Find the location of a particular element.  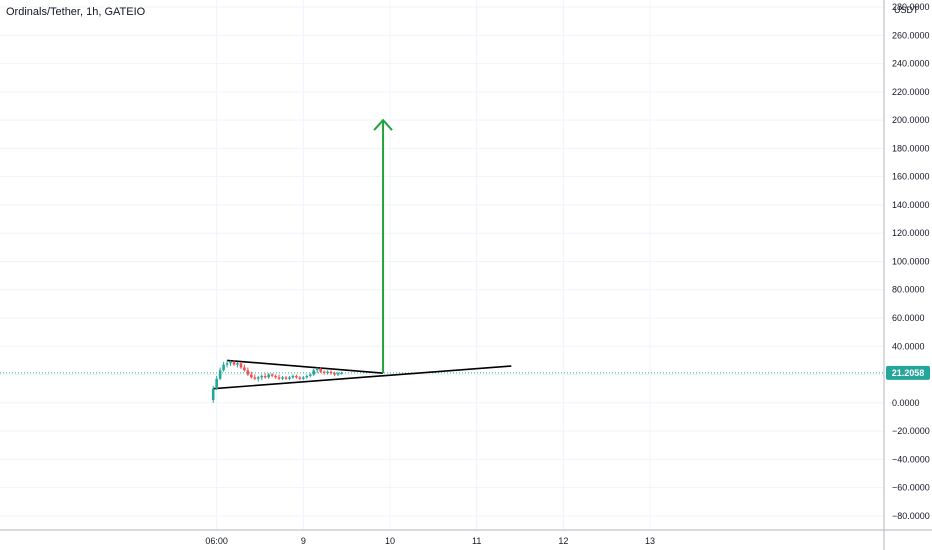

x-tick-label: 13 is located at coordinates (650, 541).